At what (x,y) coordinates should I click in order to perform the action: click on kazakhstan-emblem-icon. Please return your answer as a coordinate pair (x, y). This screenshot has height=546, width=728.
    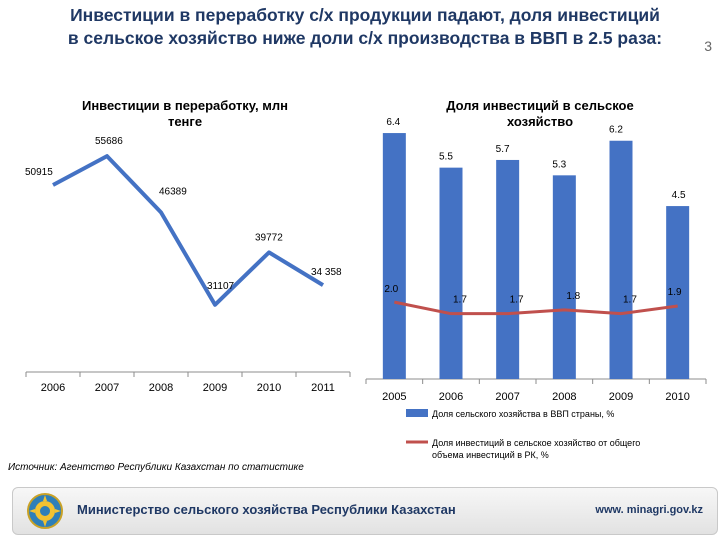
    Looking at the image, I should click on (45, 511).